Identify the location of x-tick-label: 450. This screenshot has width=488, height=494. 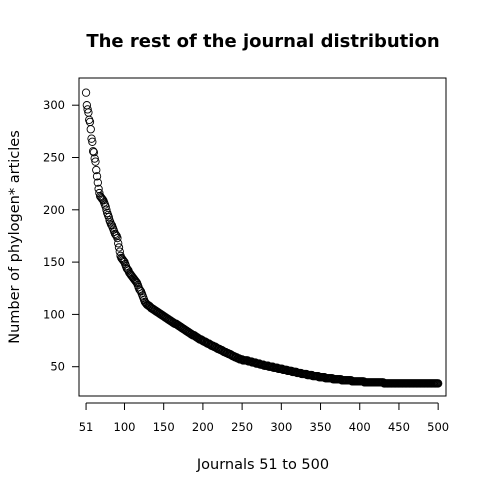
(399, 427).